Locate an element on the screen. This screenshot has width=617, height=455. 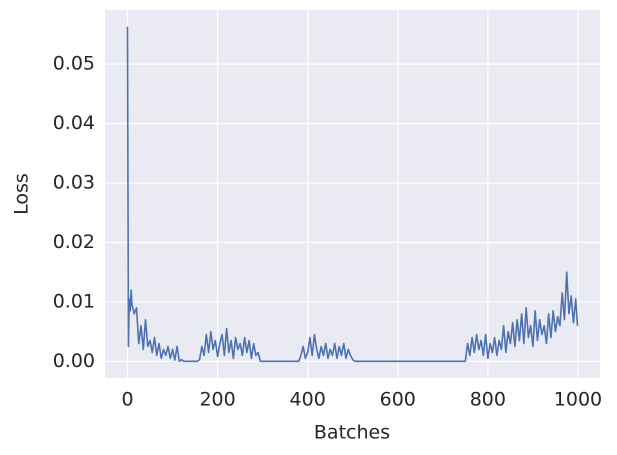
x-tick-label: 1000 is located at coordinates (578, 400).